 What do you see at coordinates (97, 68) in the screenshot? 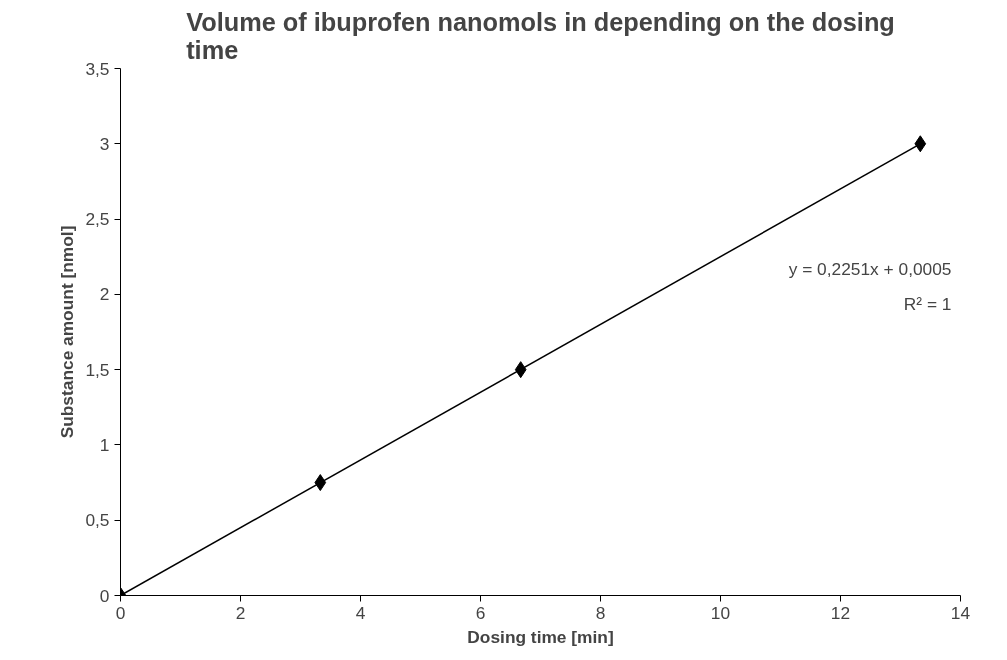
I see `y-tick-label: 3,5` at bounding box center [97, 68].